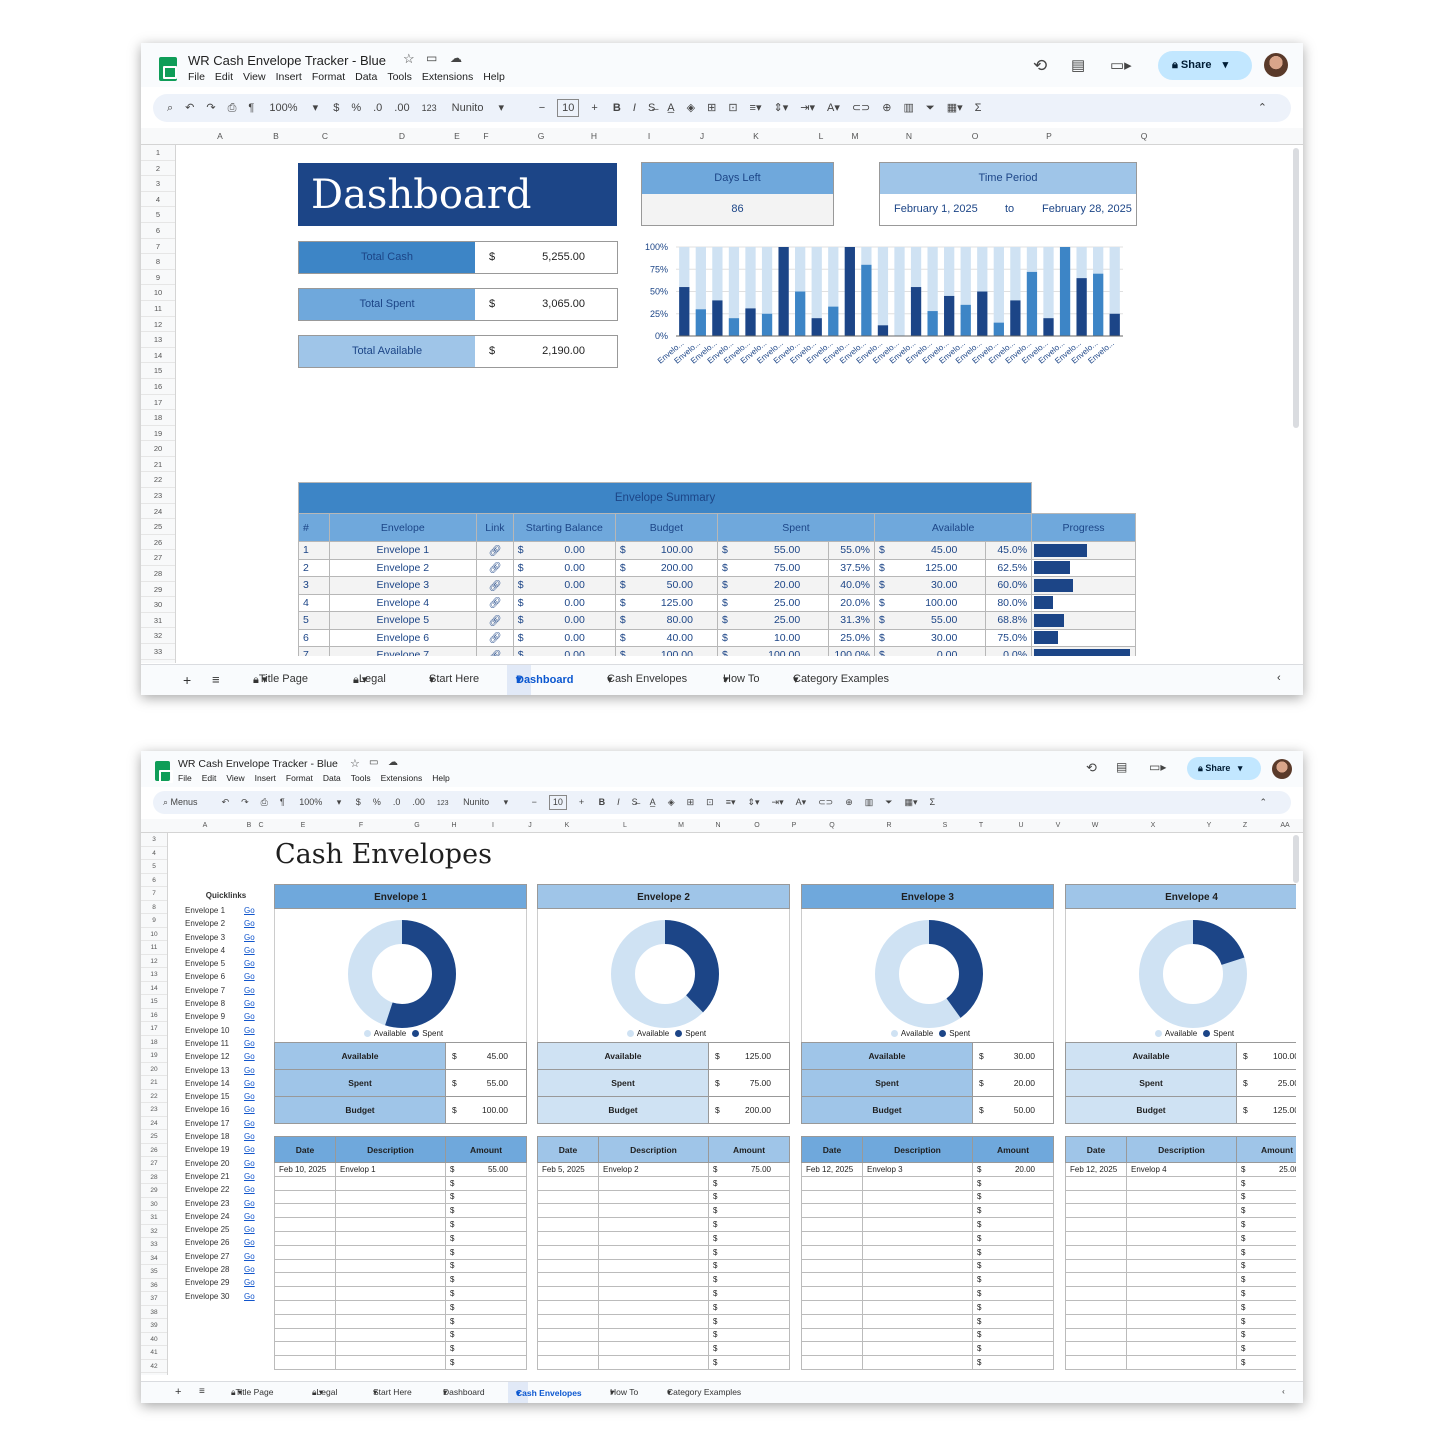  I want to click on row-header: 31, so click(158, 621).